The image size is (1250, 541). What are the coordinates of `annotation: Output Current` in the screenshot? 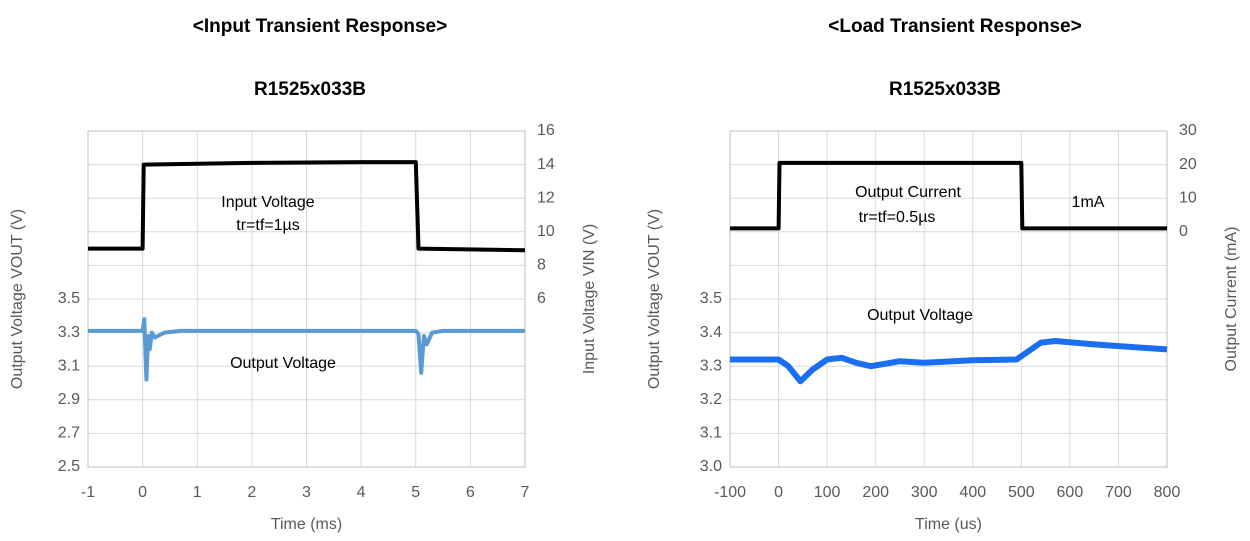 It's located at (908, 192).